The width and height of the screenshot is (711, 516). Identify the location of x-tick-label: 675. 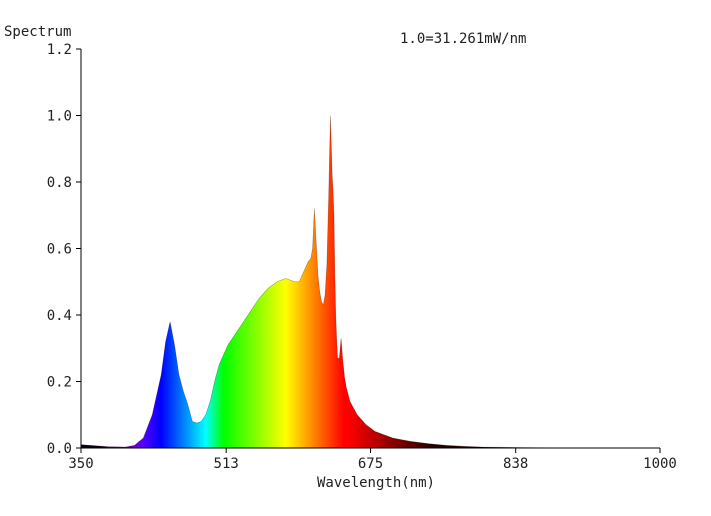
(370, 464).